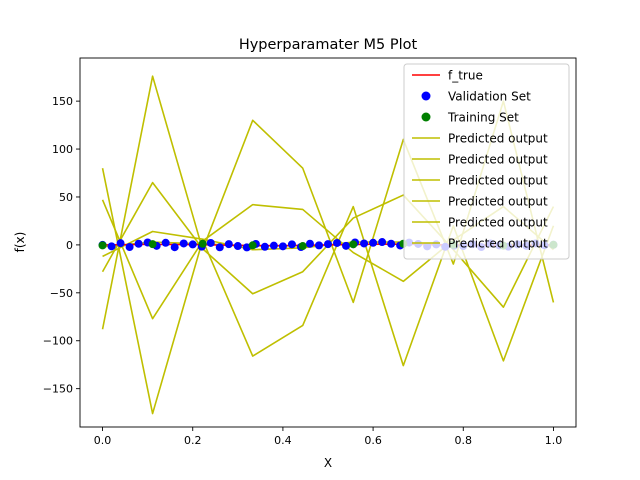 Image resolution: width=640 pixels, height=480 pixels. I want to click on x-tick-label: 0.4, so click(283, 440).